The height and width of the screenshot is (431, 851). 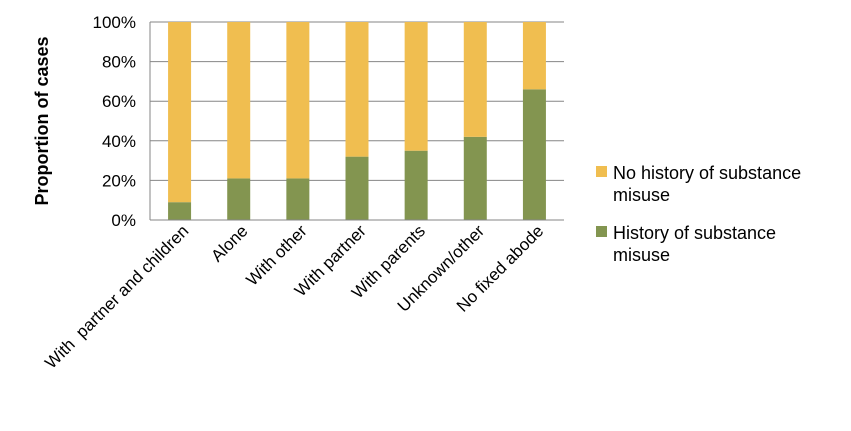 I want to click on x-tick-label: With partner and children, so click(x=116, y=296).